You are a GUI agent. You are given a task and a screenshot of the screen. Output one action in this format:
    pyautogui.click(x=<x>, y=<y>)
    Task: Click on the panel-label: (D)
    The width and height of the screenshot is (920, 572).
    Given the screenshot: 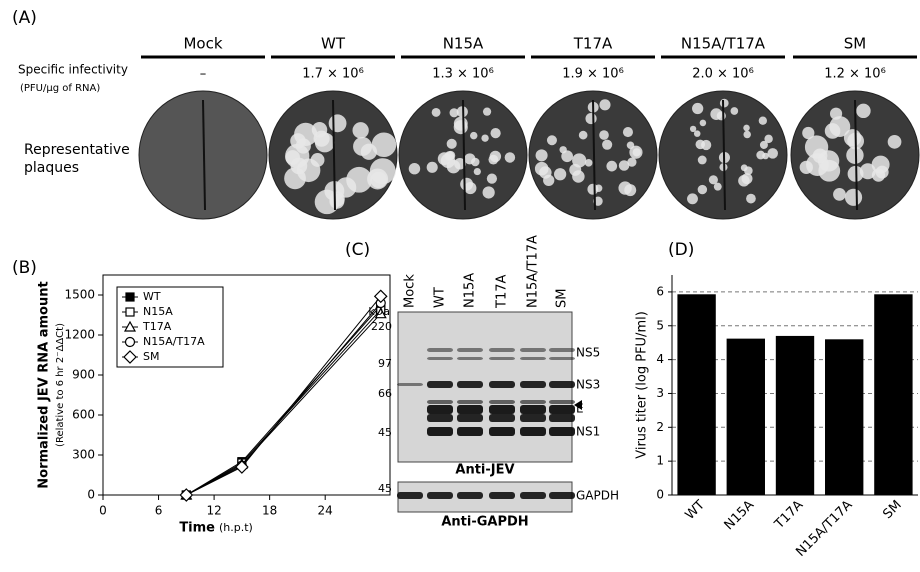 What is the action you would take?
    pyautogui.click(x=681, y=250)
    